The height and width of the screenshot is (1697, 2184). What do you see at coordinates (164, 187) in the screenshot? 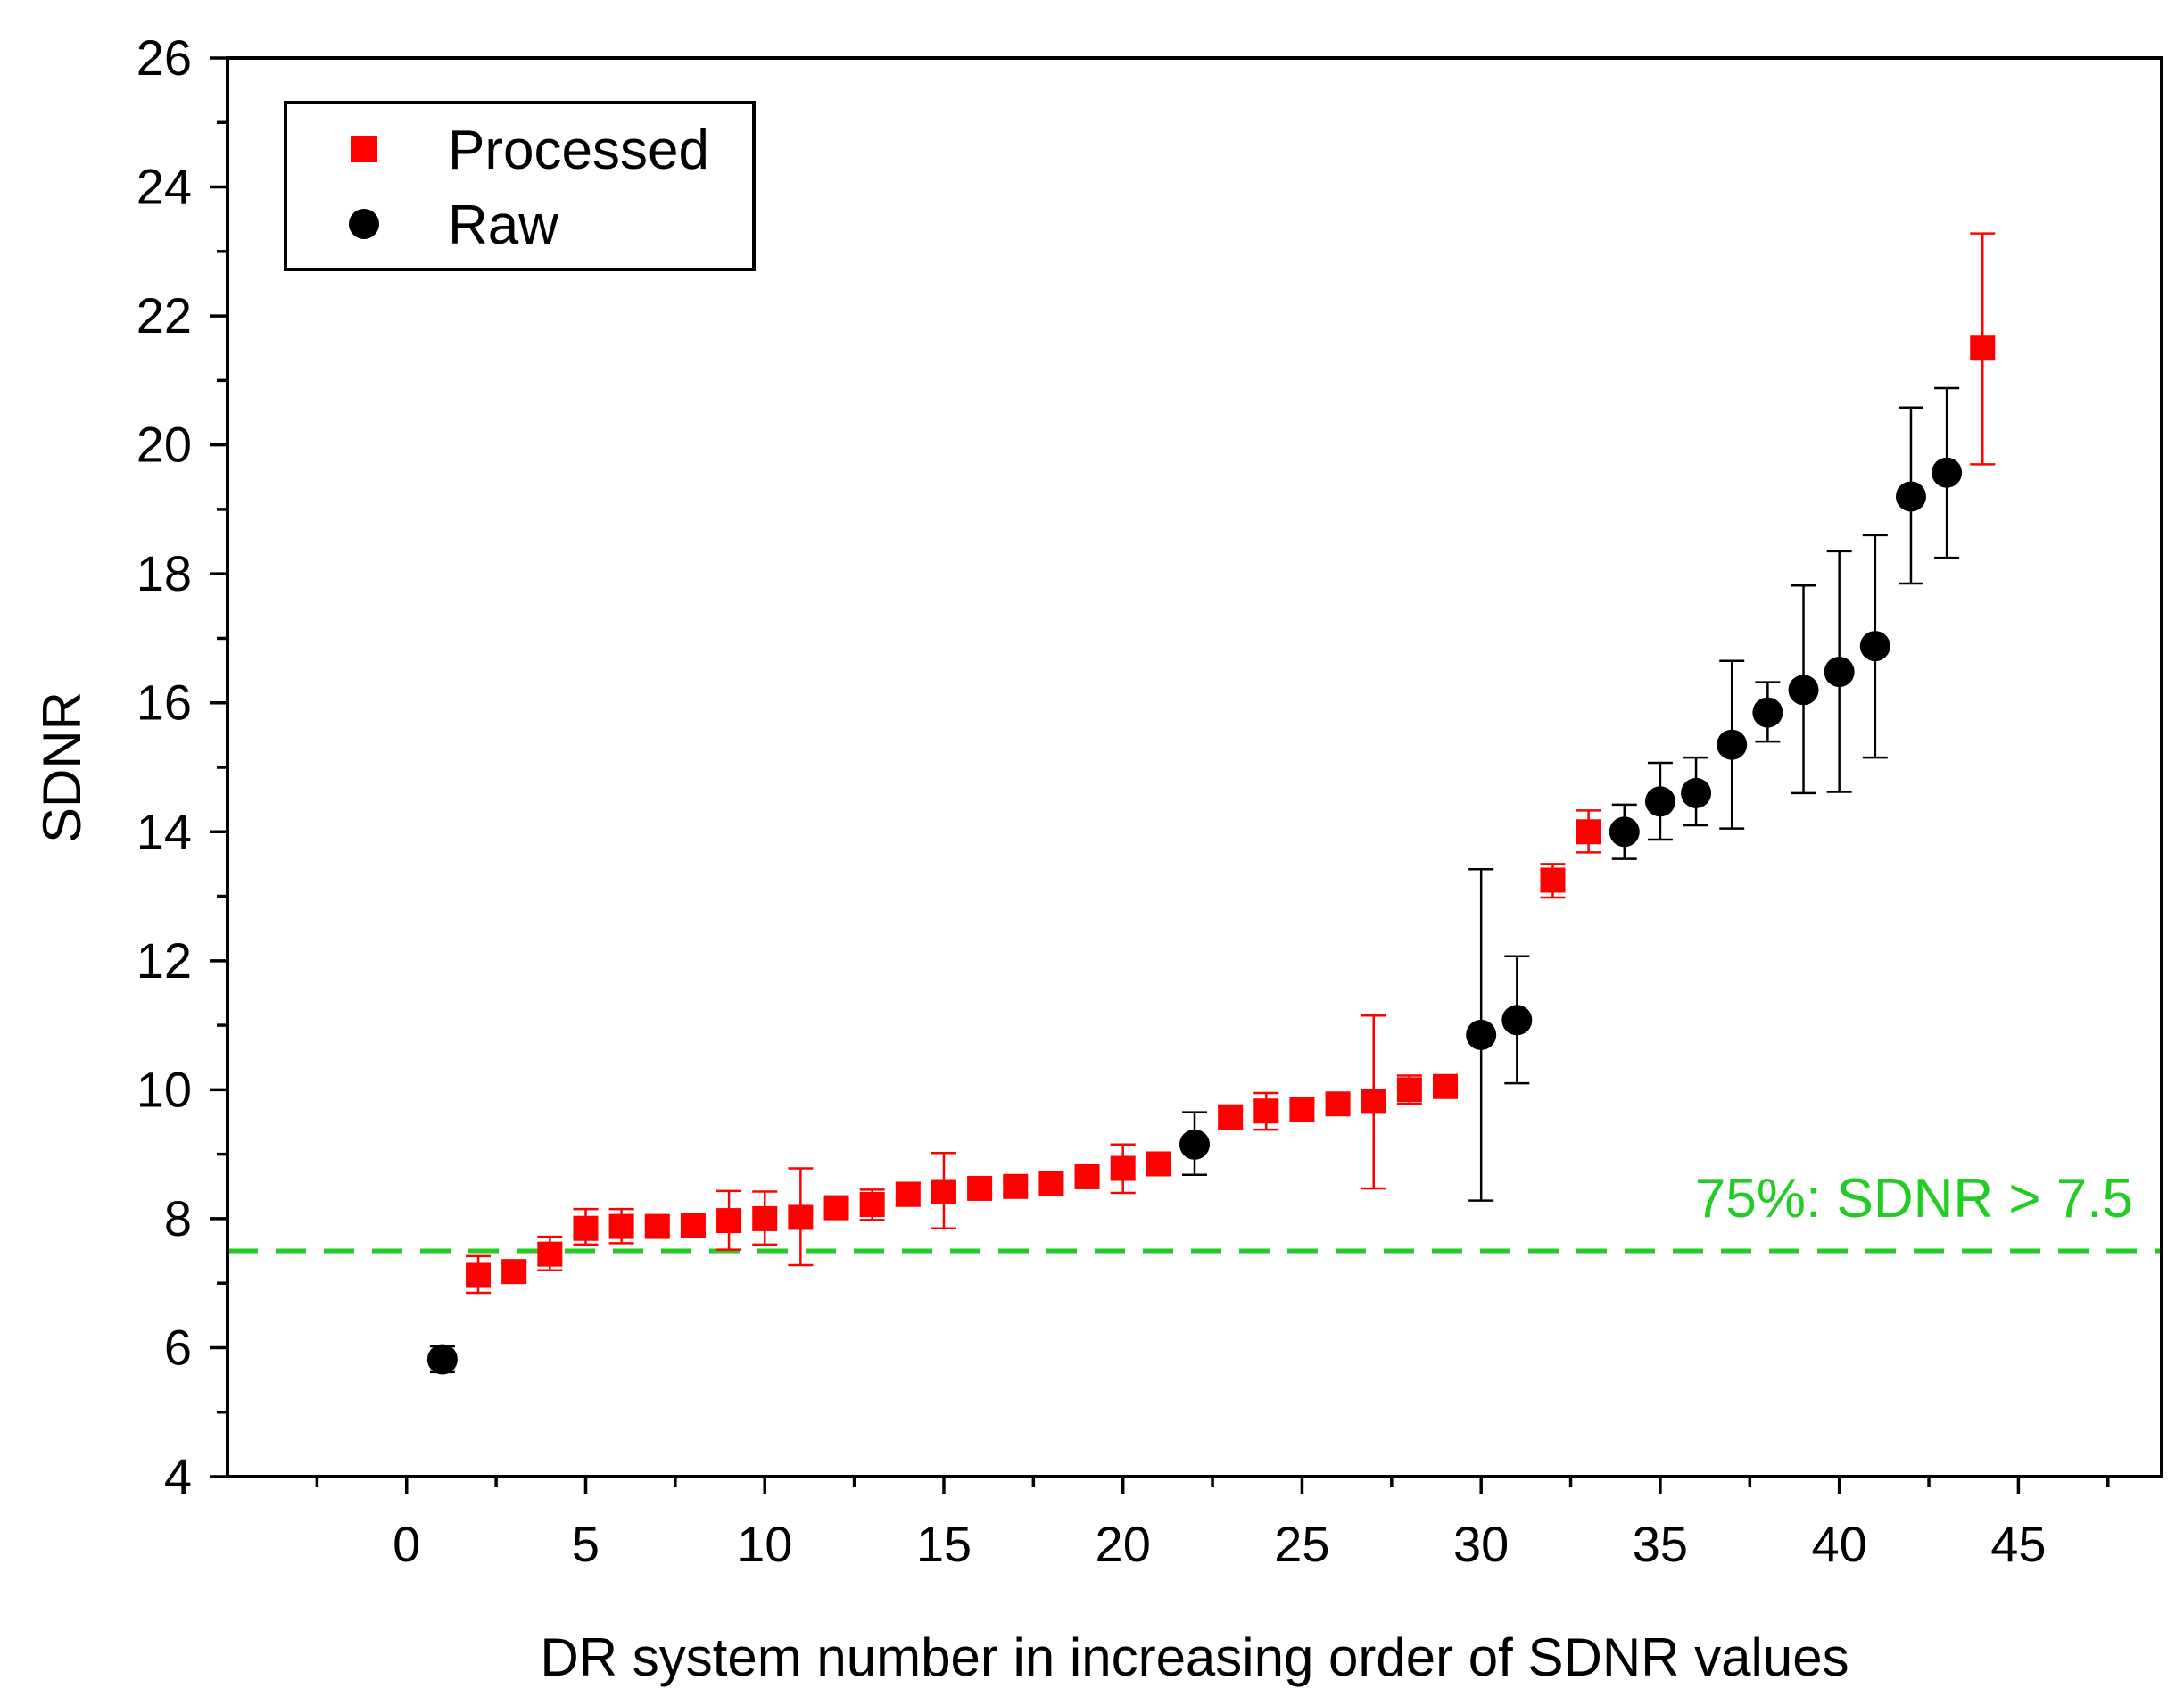
I see `y-tick-label-24: 24` at bounding box center [164, 187].